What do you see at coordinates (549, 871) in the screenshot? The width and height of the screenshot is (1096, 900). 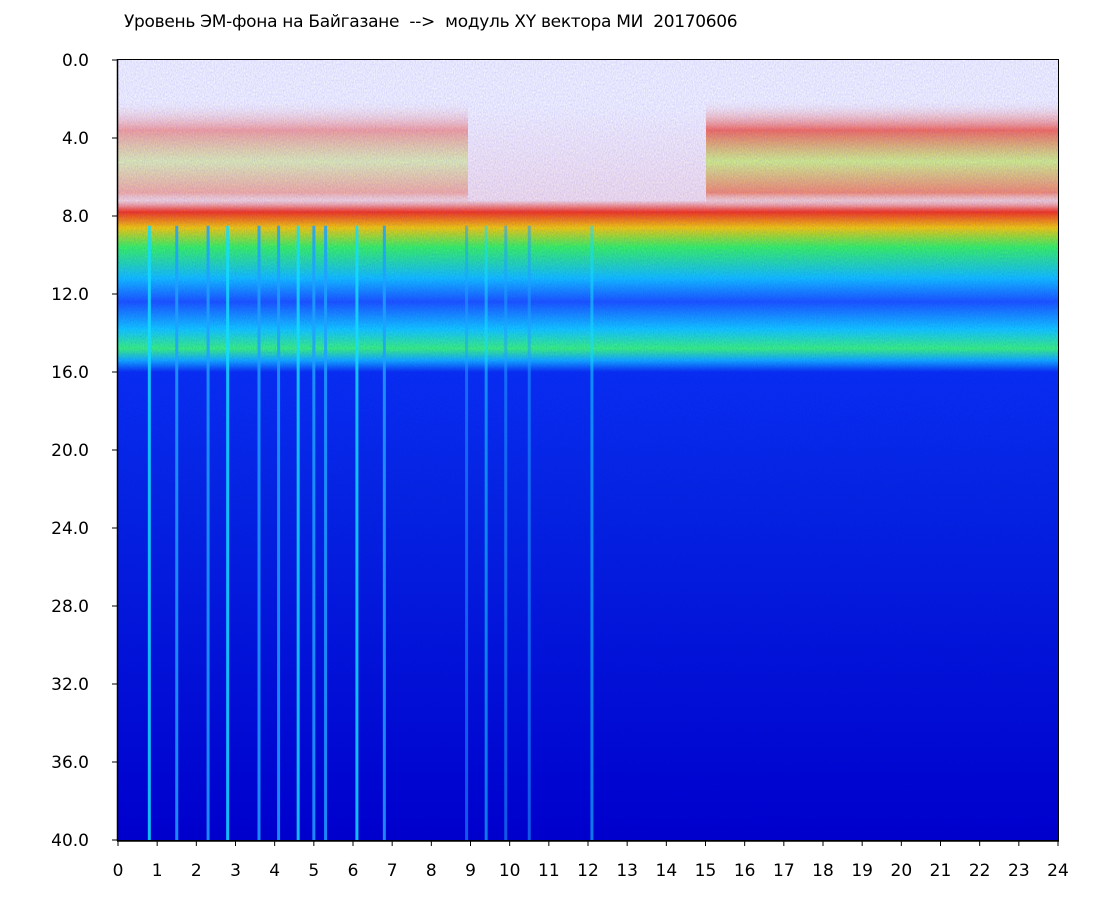 I see `x-tick-label: 11` at bounding box center [549, 871].